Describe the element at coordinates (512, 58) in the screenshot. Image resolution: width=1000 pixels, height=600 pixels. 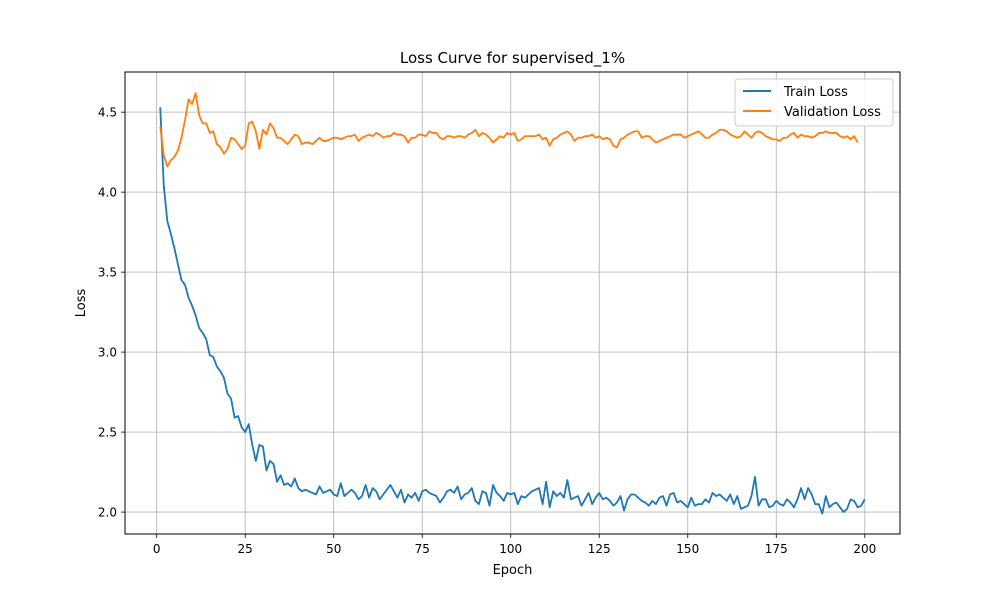
I see `chart-title: Loss Curve for supervised_1%` at that location.